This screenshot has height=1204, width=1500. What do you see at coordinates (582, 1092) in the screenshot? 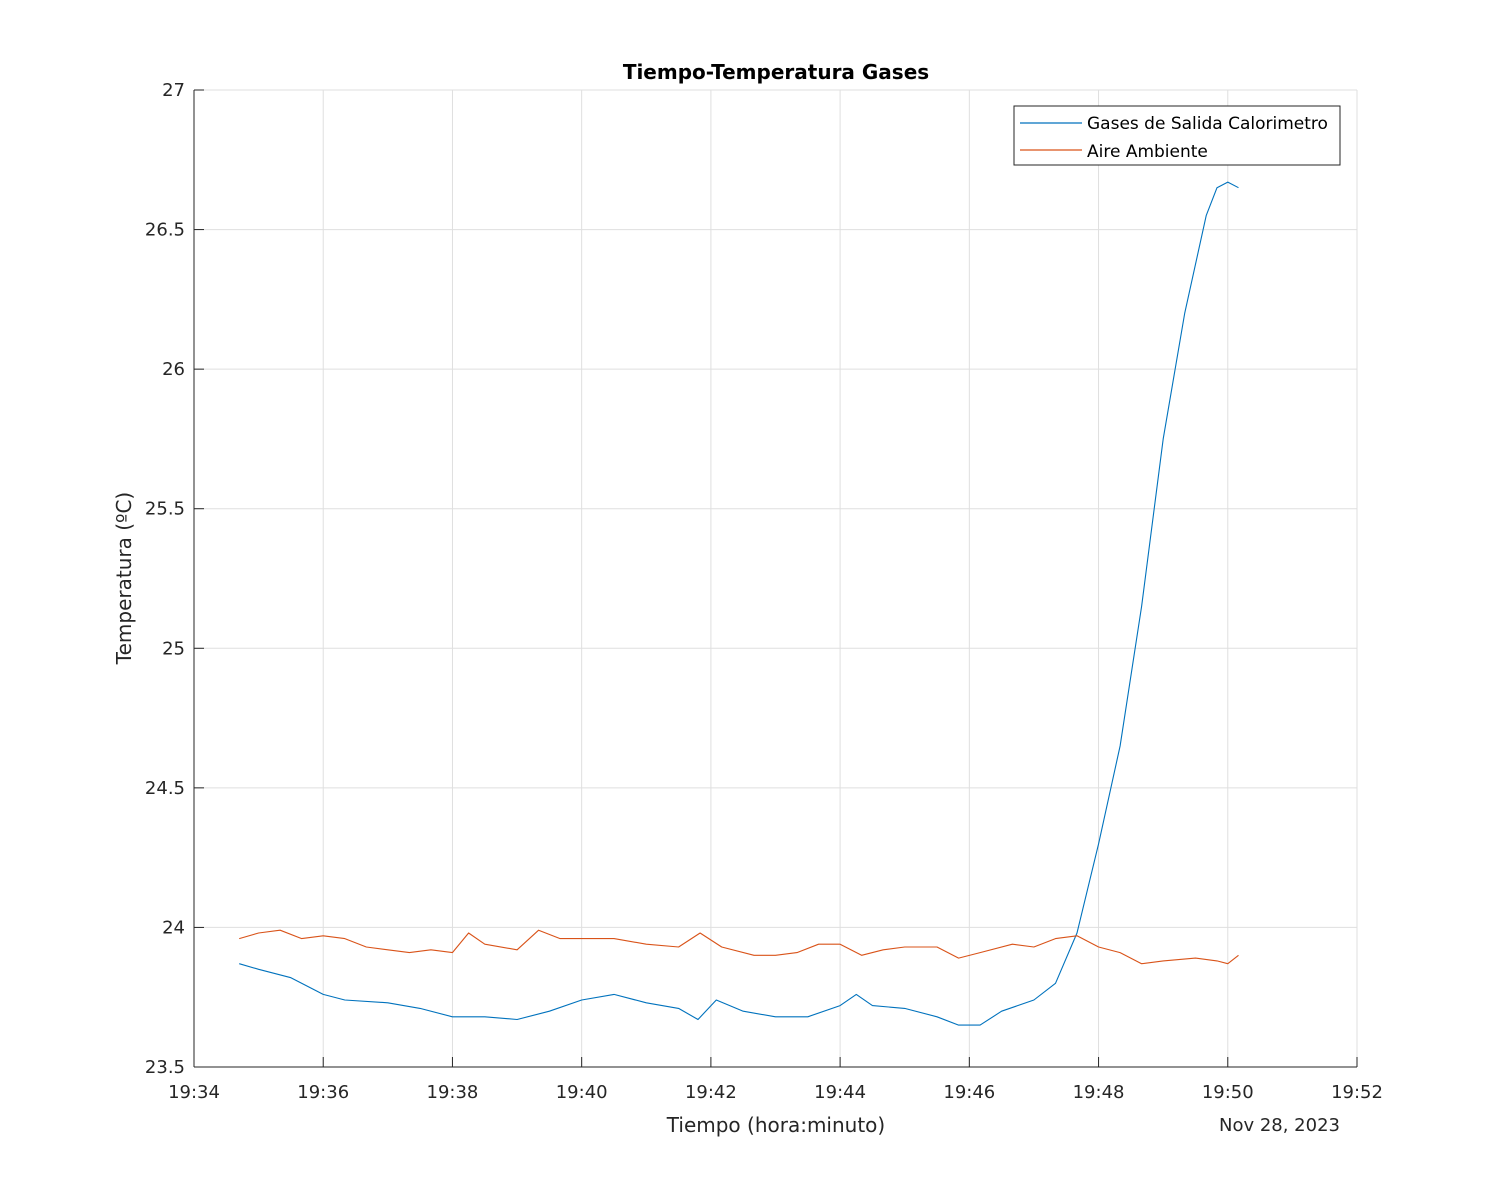
I see `x-tick-label: 19:40` at bounding box center [582, 1092].